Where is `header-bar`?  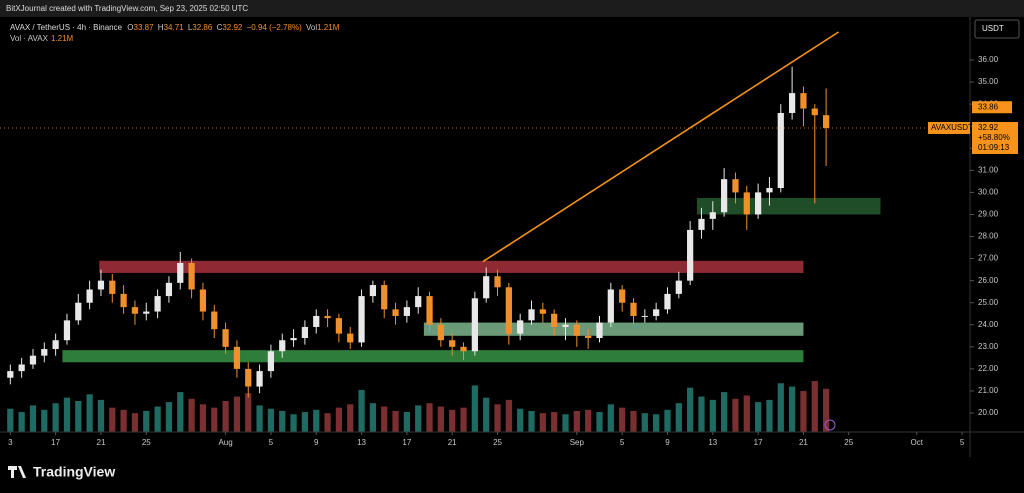 header-bar is located at coordinates (512, 8).